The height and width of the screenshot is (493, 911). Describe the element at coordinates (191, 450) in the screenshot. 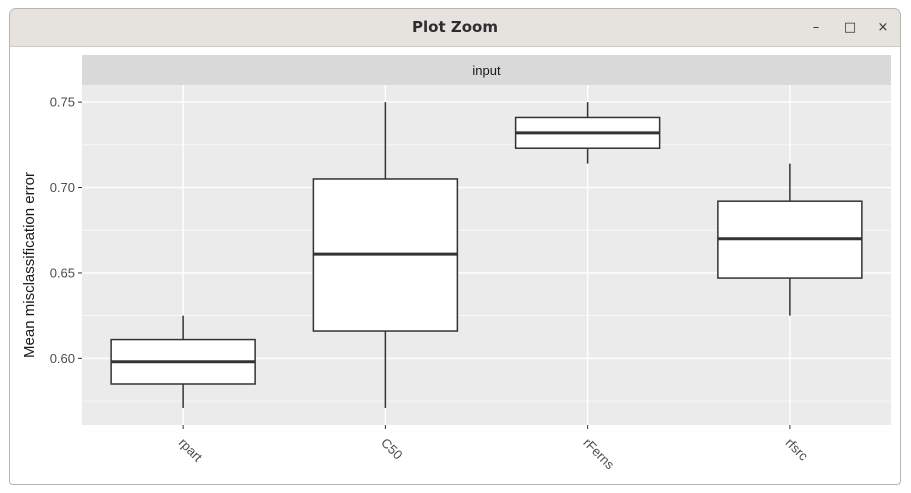

I see `x-tick-label: rpart` at that location.